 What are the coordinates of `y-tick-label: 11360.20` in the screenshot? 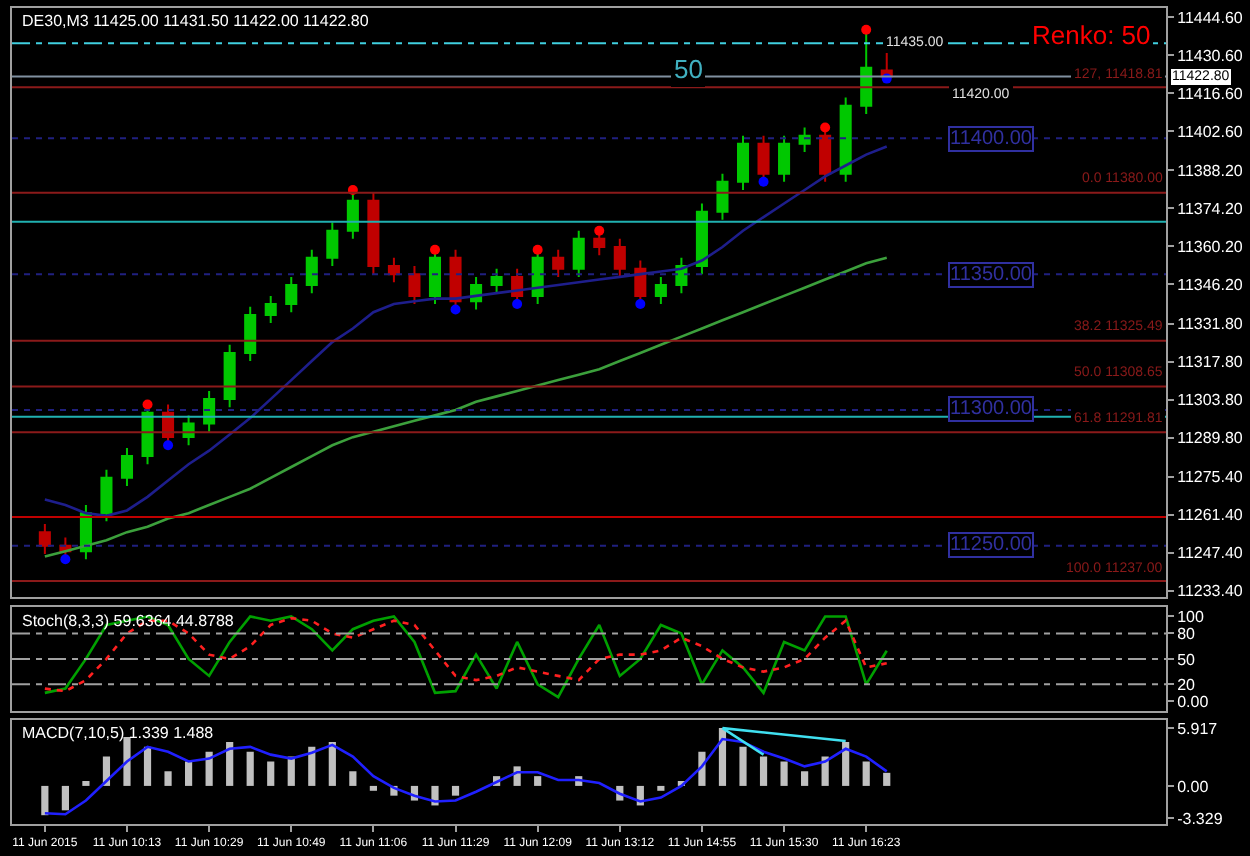 It's located at (1210, 247).